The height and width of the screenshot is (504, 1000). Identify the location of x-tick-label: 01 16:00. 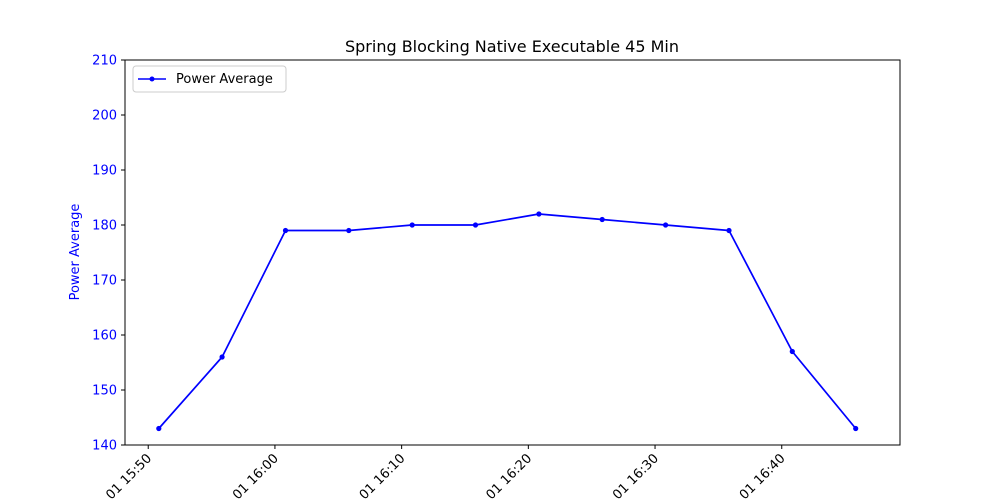
(256, 475).